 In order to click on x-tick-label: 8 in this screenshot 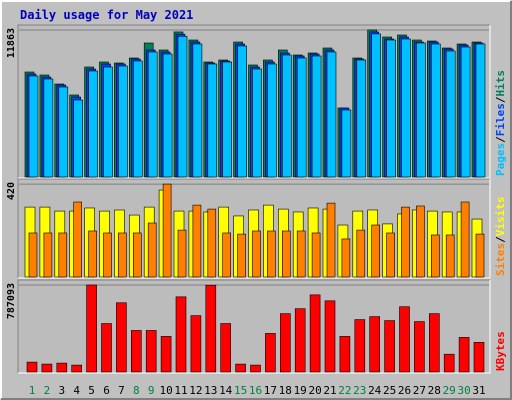, I will do `click(136, 390)`.